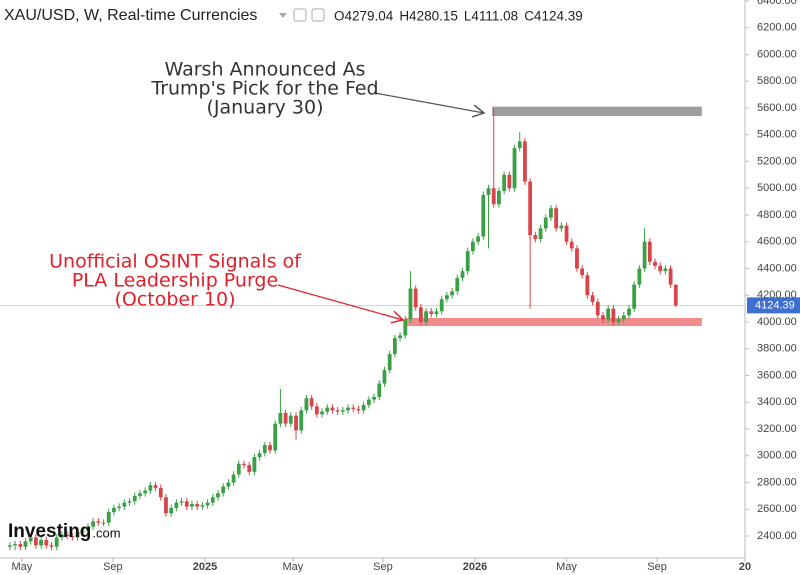  I want to click on settings-icon, so click(300, 15).